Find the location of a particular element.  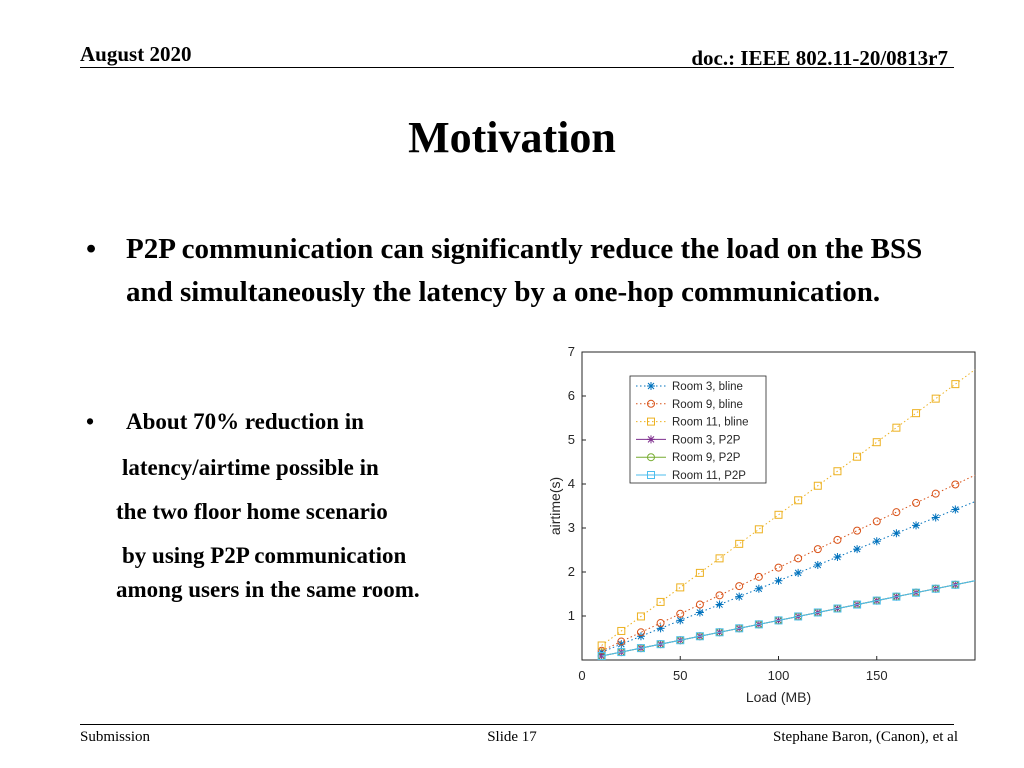

y-tick-label: 2 is located at coordinates (571, 571).